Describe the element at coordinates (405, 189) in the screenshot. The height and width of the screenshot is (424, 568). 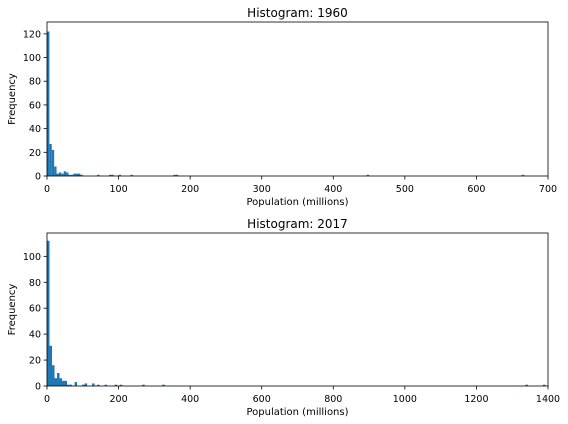
I see `x-tick-label: 500` at that location.